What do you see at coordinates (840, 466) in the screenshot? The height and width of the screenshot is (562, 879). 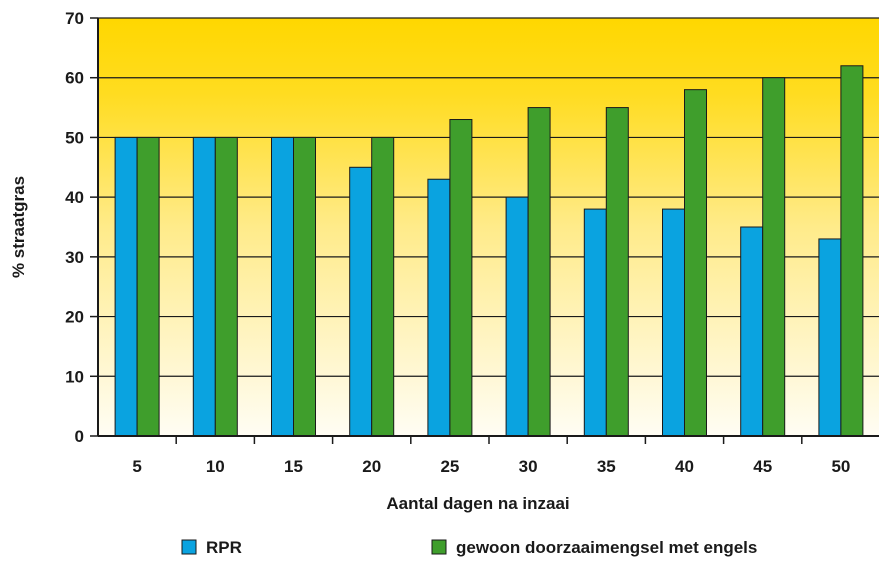 I see `x-tick-label-50: 50` at bounding box center [840, 466].